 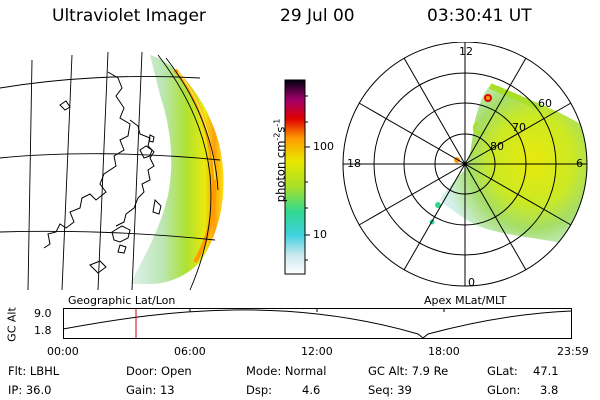 I want to click on status-dsp-value: 4.6, so click(x=311, y=390).